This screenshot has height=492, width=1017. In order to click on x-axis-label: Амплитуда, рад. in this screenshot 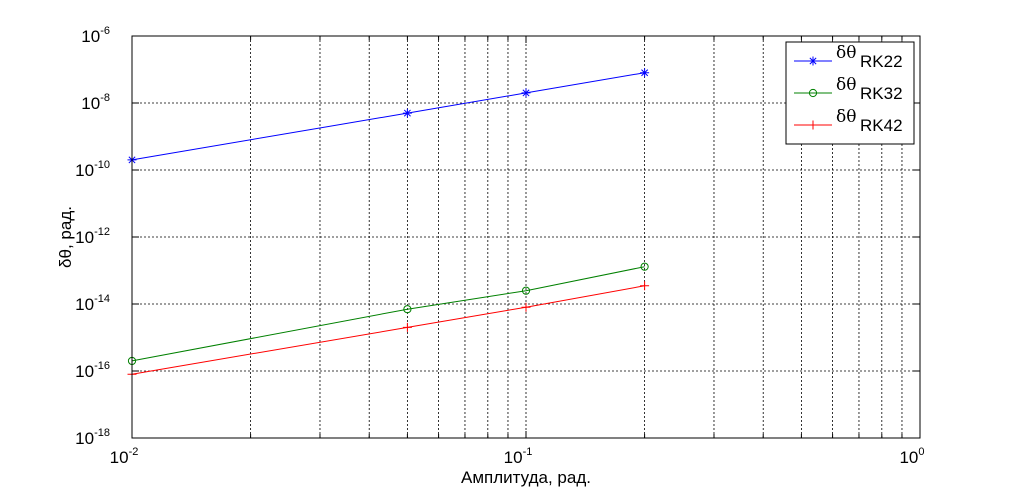, I will do `click(526, 477)`.